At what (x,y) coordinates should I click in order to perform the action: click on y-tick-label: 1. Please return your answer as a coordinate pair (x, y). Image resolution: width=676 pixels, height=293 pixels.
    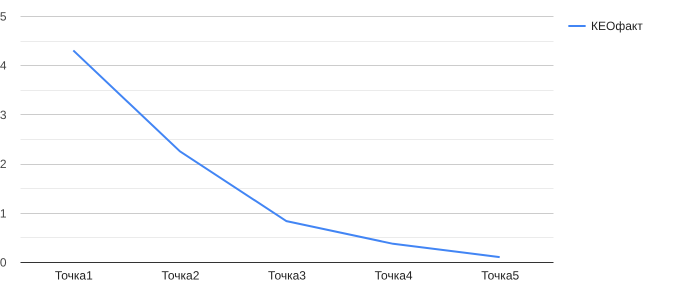
    Looking at the image, I should click on (3, 213).